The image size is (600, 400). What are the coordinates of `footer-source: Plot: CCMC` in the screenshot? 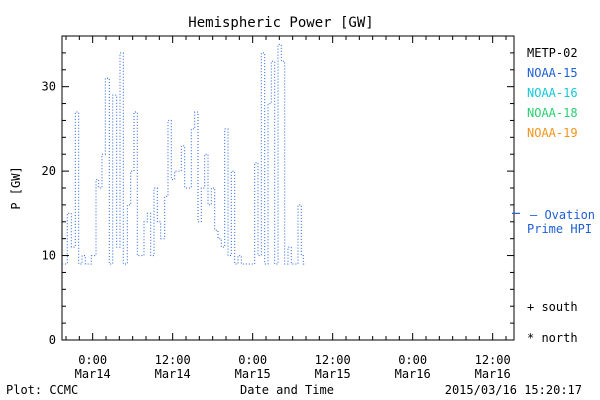 It's located at (42, 390).